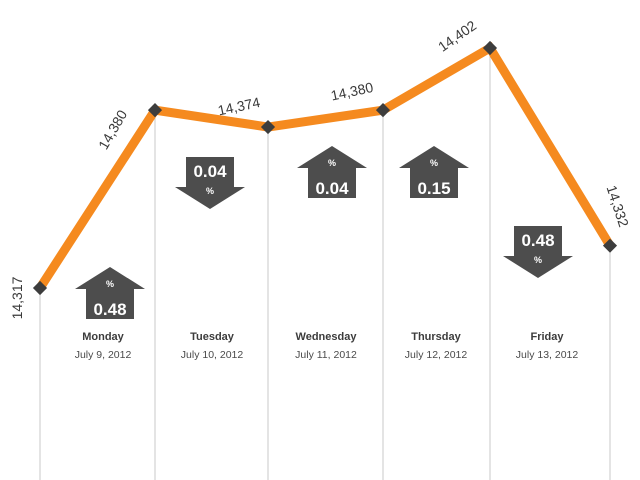 The width and height of the screenshot is (640, 480). What do you see at coordinates (103, 355) in the screenshot?
I see `date-label: July 9, 2012` at bounding box center [103, 355].